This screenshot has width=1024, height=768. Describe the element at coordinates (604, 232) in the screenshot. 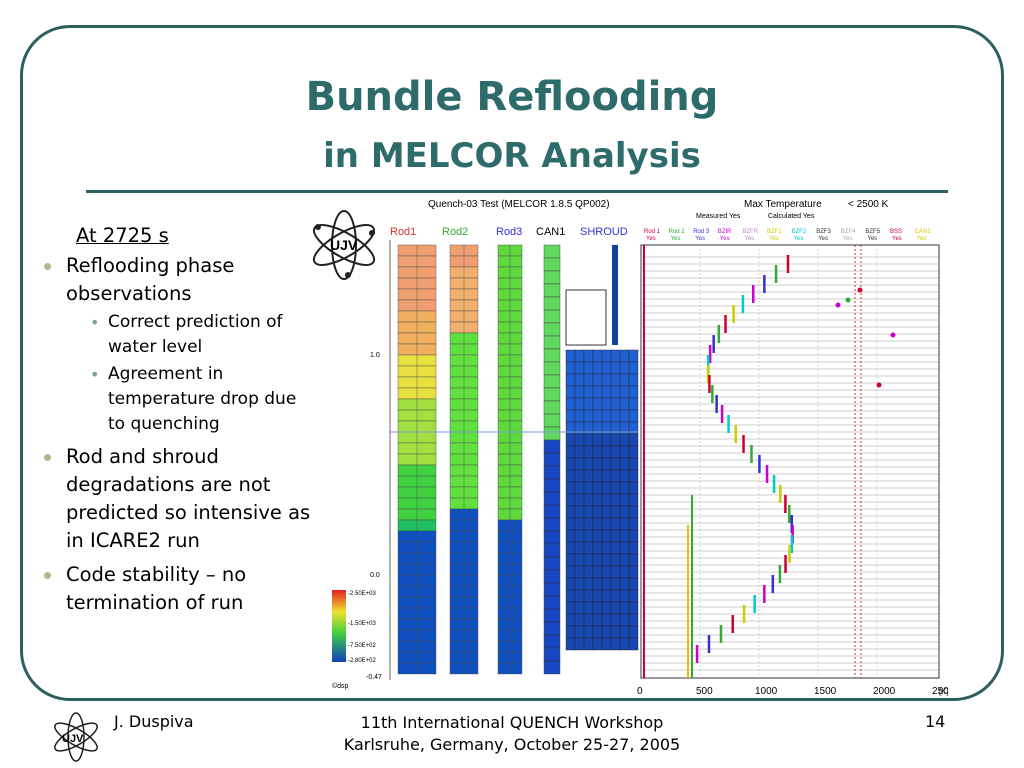

I see `column-label-shroud: SHROUD` at that location.